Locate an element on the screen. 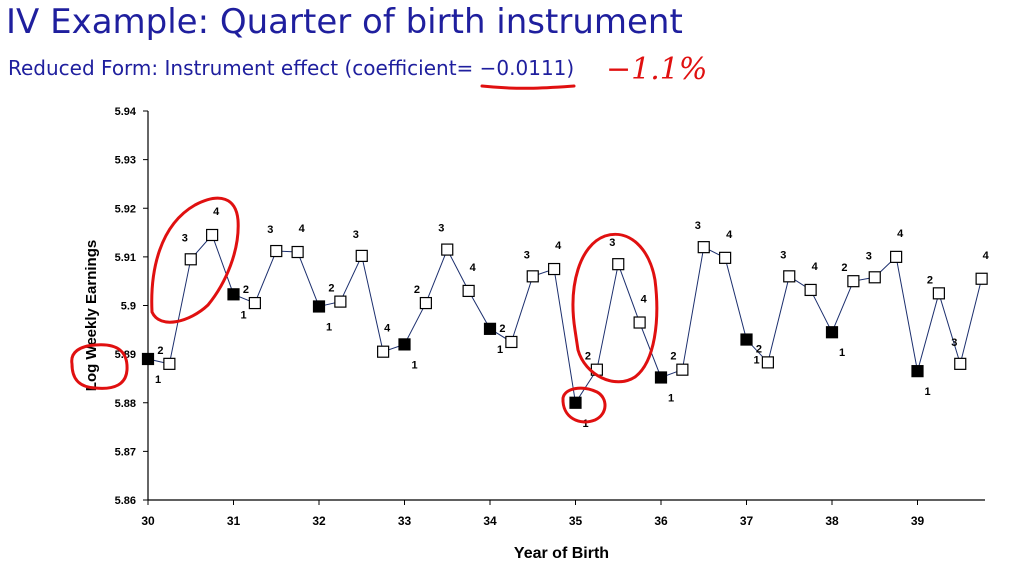  y-tick-label: 5.94 is located at coordinates (126, 112).